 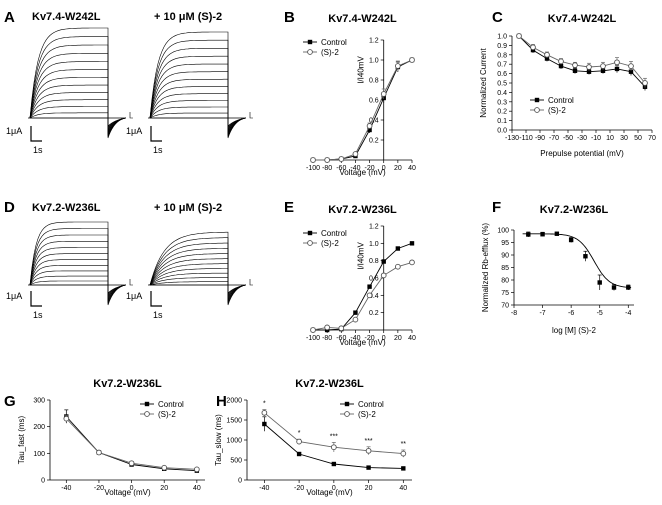 I want to click on fit-curve, so click(x=577, y=261).